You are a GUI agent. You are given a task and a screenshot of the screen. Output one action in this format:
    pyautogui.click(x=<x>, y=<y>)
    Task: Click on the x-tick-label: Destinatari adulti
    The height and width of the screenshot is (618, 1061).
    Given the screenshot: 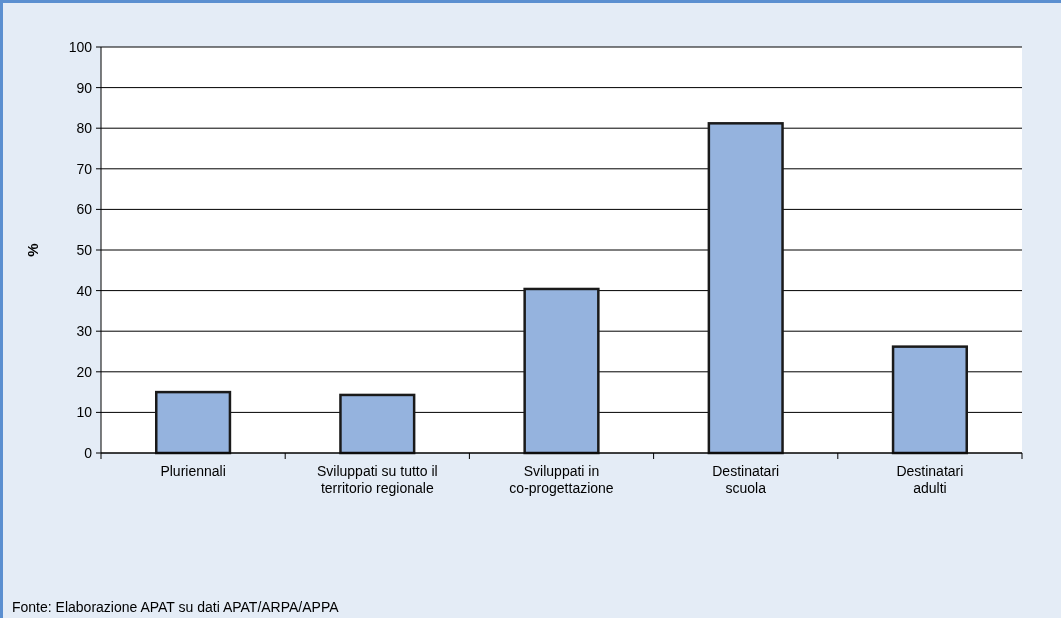 What is the action you would take?
    pyautogui.click(x=930, y=479)
    